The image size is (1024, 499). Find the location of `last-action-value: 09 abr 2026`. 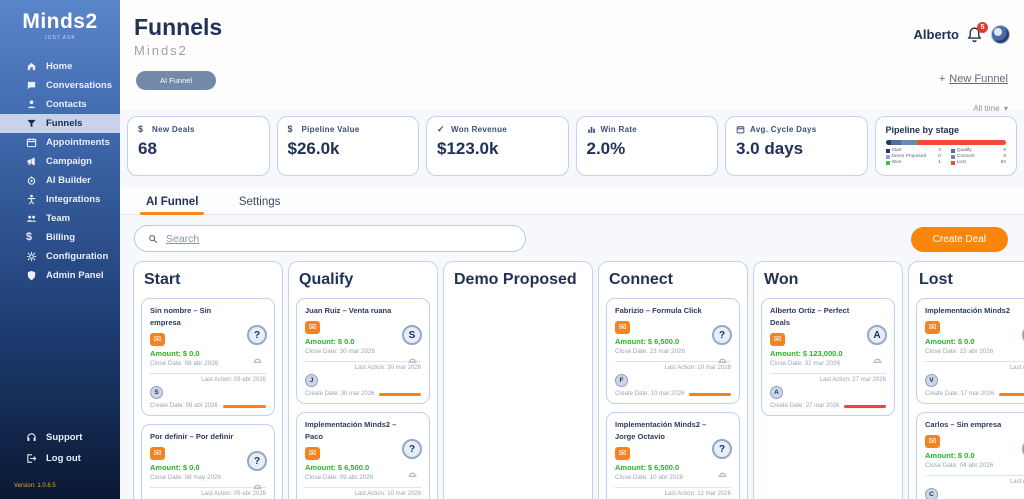

last-action-value: 09 abr 2026 is located at coordinates (249, 380).